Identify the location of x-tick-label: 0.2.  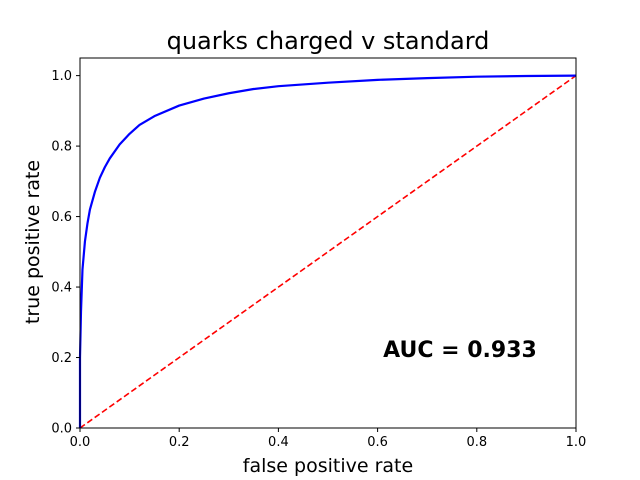
(179, 442).